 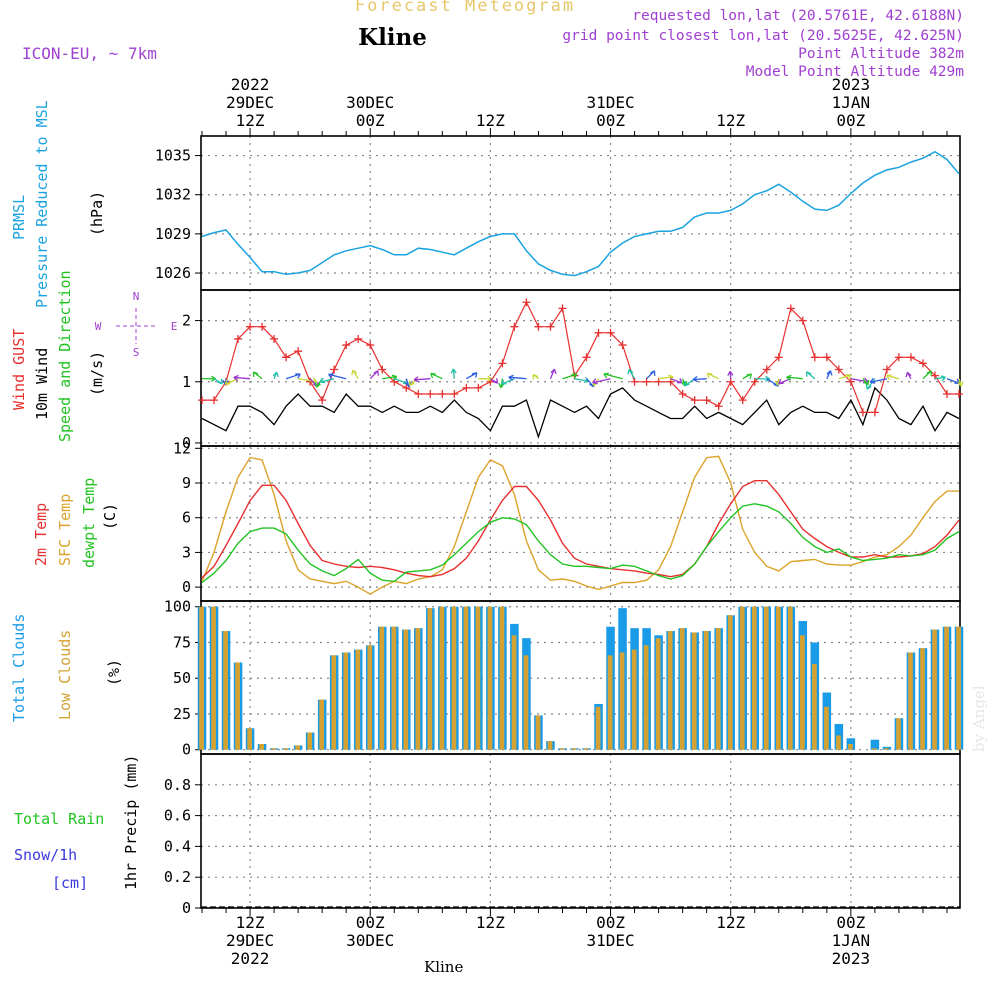 What do you see at coordinates (250, 940) in the screenshot?
I see `x-axis-bottom-label: 29DEC` at bounding box center [250, 940].